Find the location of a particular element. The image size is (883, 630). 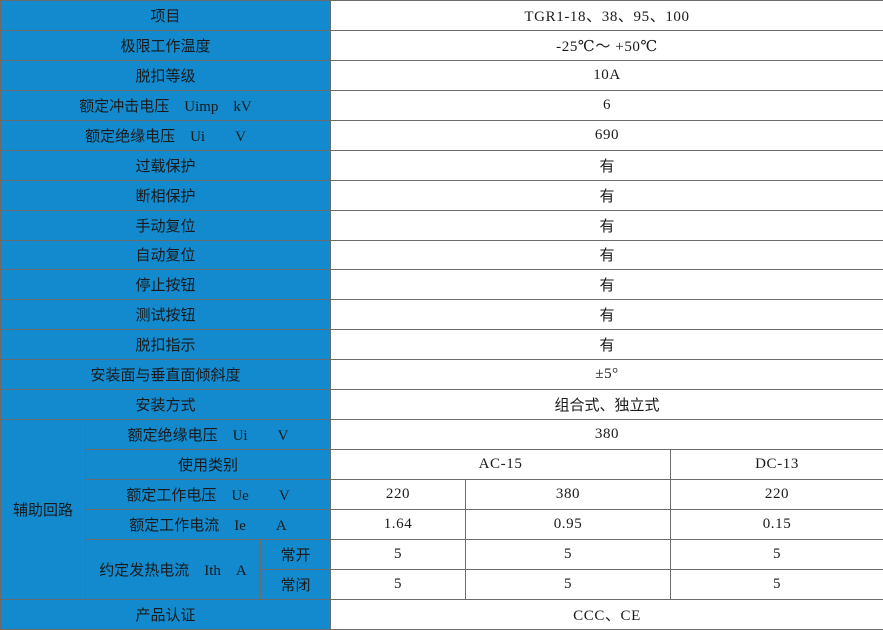

row-label: 脱扣等级 is located at coordinates (166, 75).